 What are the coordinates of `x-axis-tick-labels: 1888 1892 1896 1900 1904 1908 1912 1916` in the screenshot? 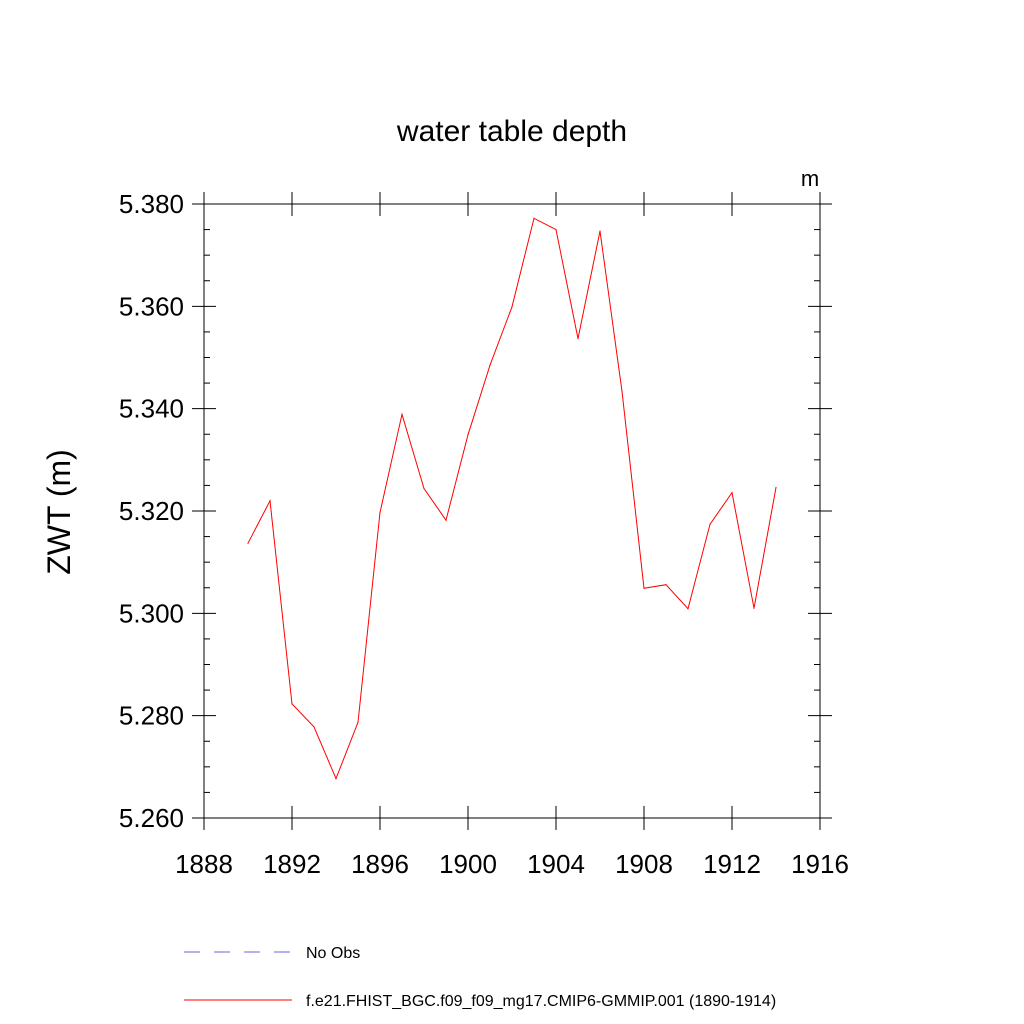 It's located at (512, 864).